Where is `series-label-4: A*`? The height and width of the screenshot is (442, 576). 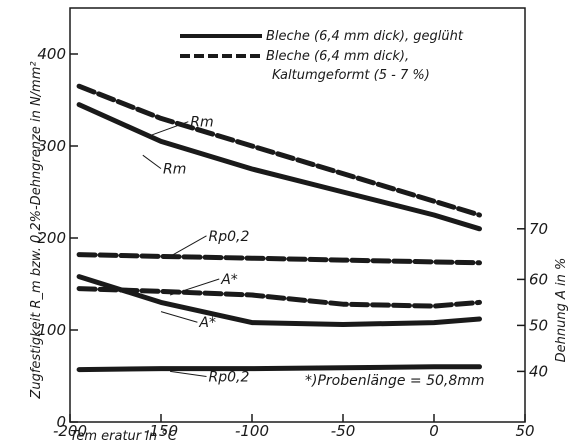 series-label-4: A* is located at coordinates (207, 323).